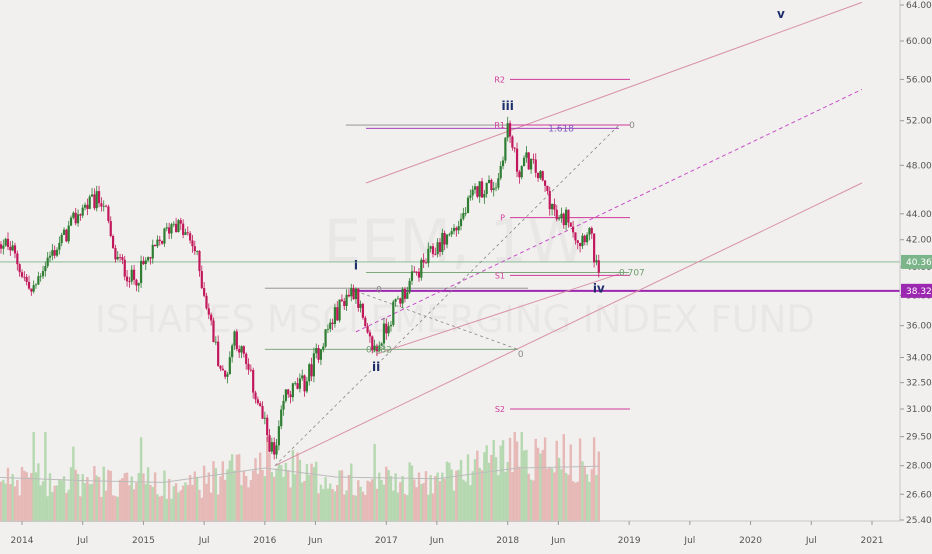 This screenshot has height=554, width=932. What do you see at coordinates (919, 384) in the screenshot?
I see `y-tick-label: 32.50` at bounding box center [919, 384].